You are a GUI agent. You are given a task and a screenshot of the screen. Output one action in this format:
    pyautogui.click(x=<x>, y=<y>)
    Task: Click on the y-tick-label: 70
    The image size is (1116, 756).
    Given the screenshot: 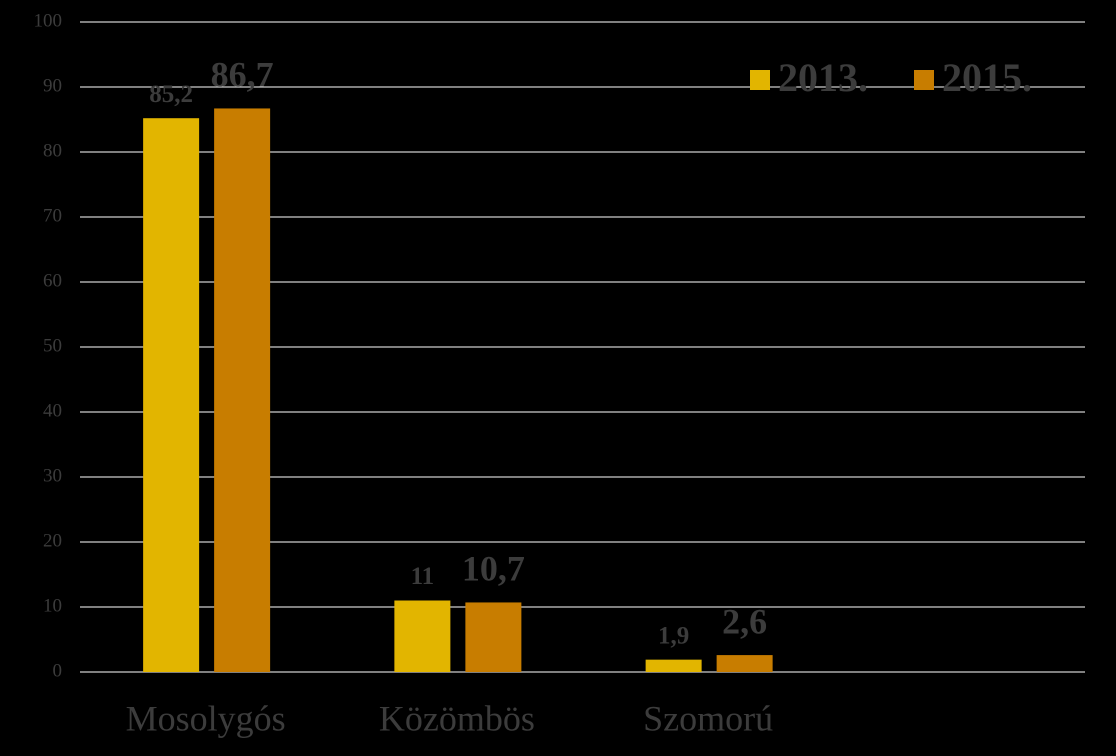 What is the action you would take?
    pyautogui.click(x=52, y=215)
    